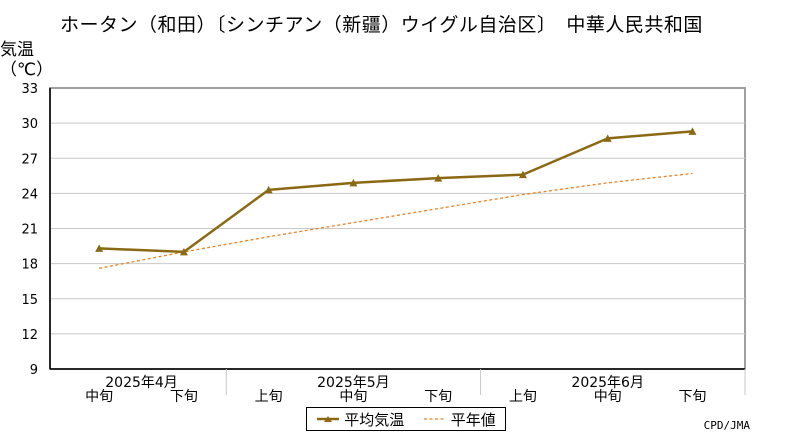 This screenshot has height=440, width=800. I want to click on y-axis-label: 気温 （℃）, so click(27, 60).